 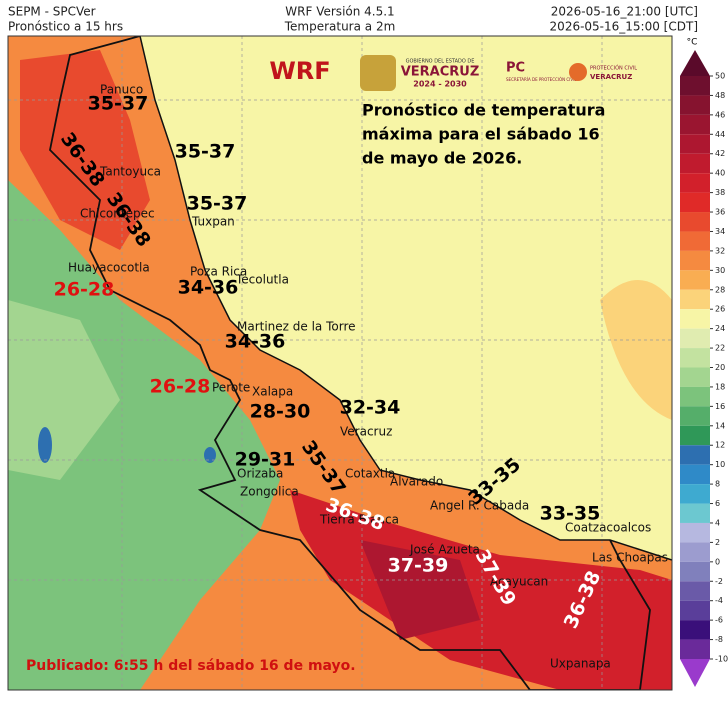 What do you see at coordinates (720, 445) in the screenshot?
I see `colorbar-tick-label: 12` at bounding box center [720, 445].